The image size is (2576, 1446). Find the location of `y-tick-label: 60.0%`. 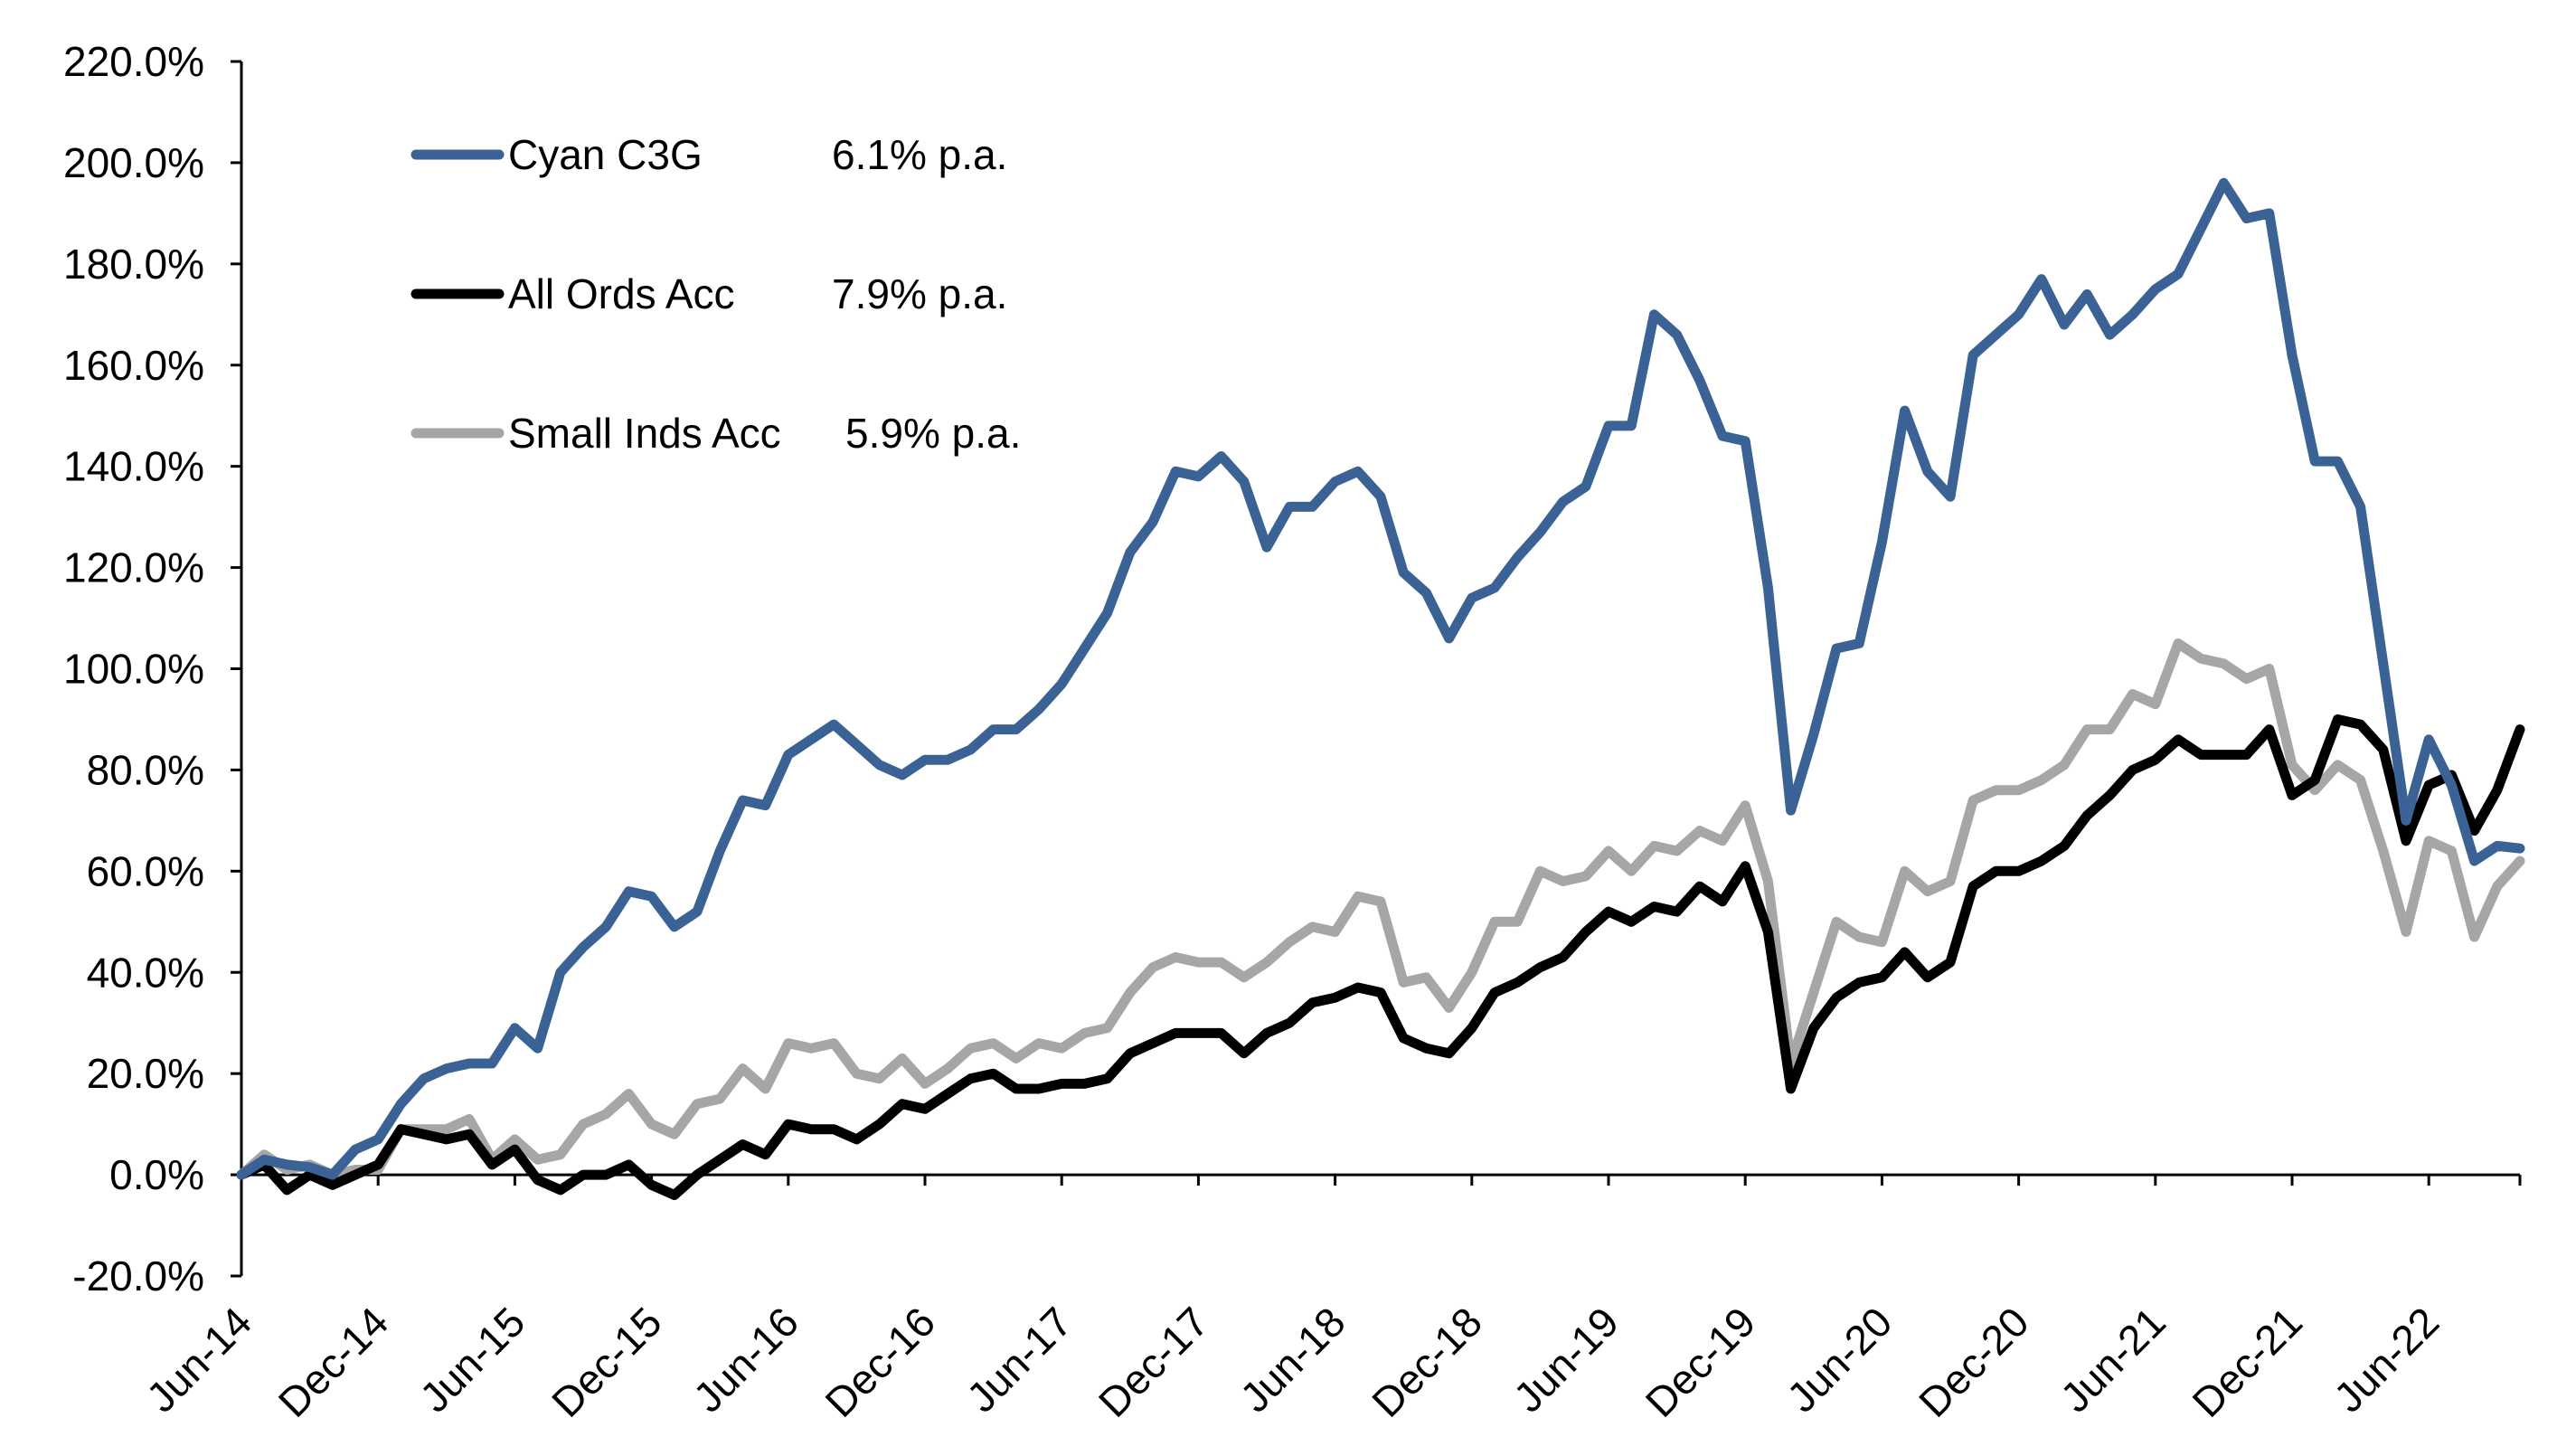

y-tick-label: 60.0% is located at coordinates (146, 870).